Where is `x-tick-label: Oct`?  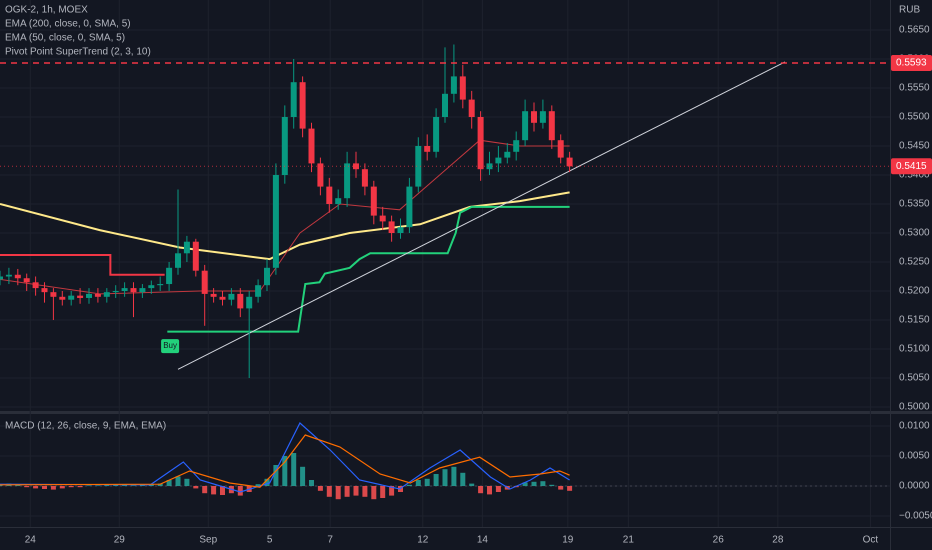
x-tick-label: Oct is located at coordinates (871, 540).